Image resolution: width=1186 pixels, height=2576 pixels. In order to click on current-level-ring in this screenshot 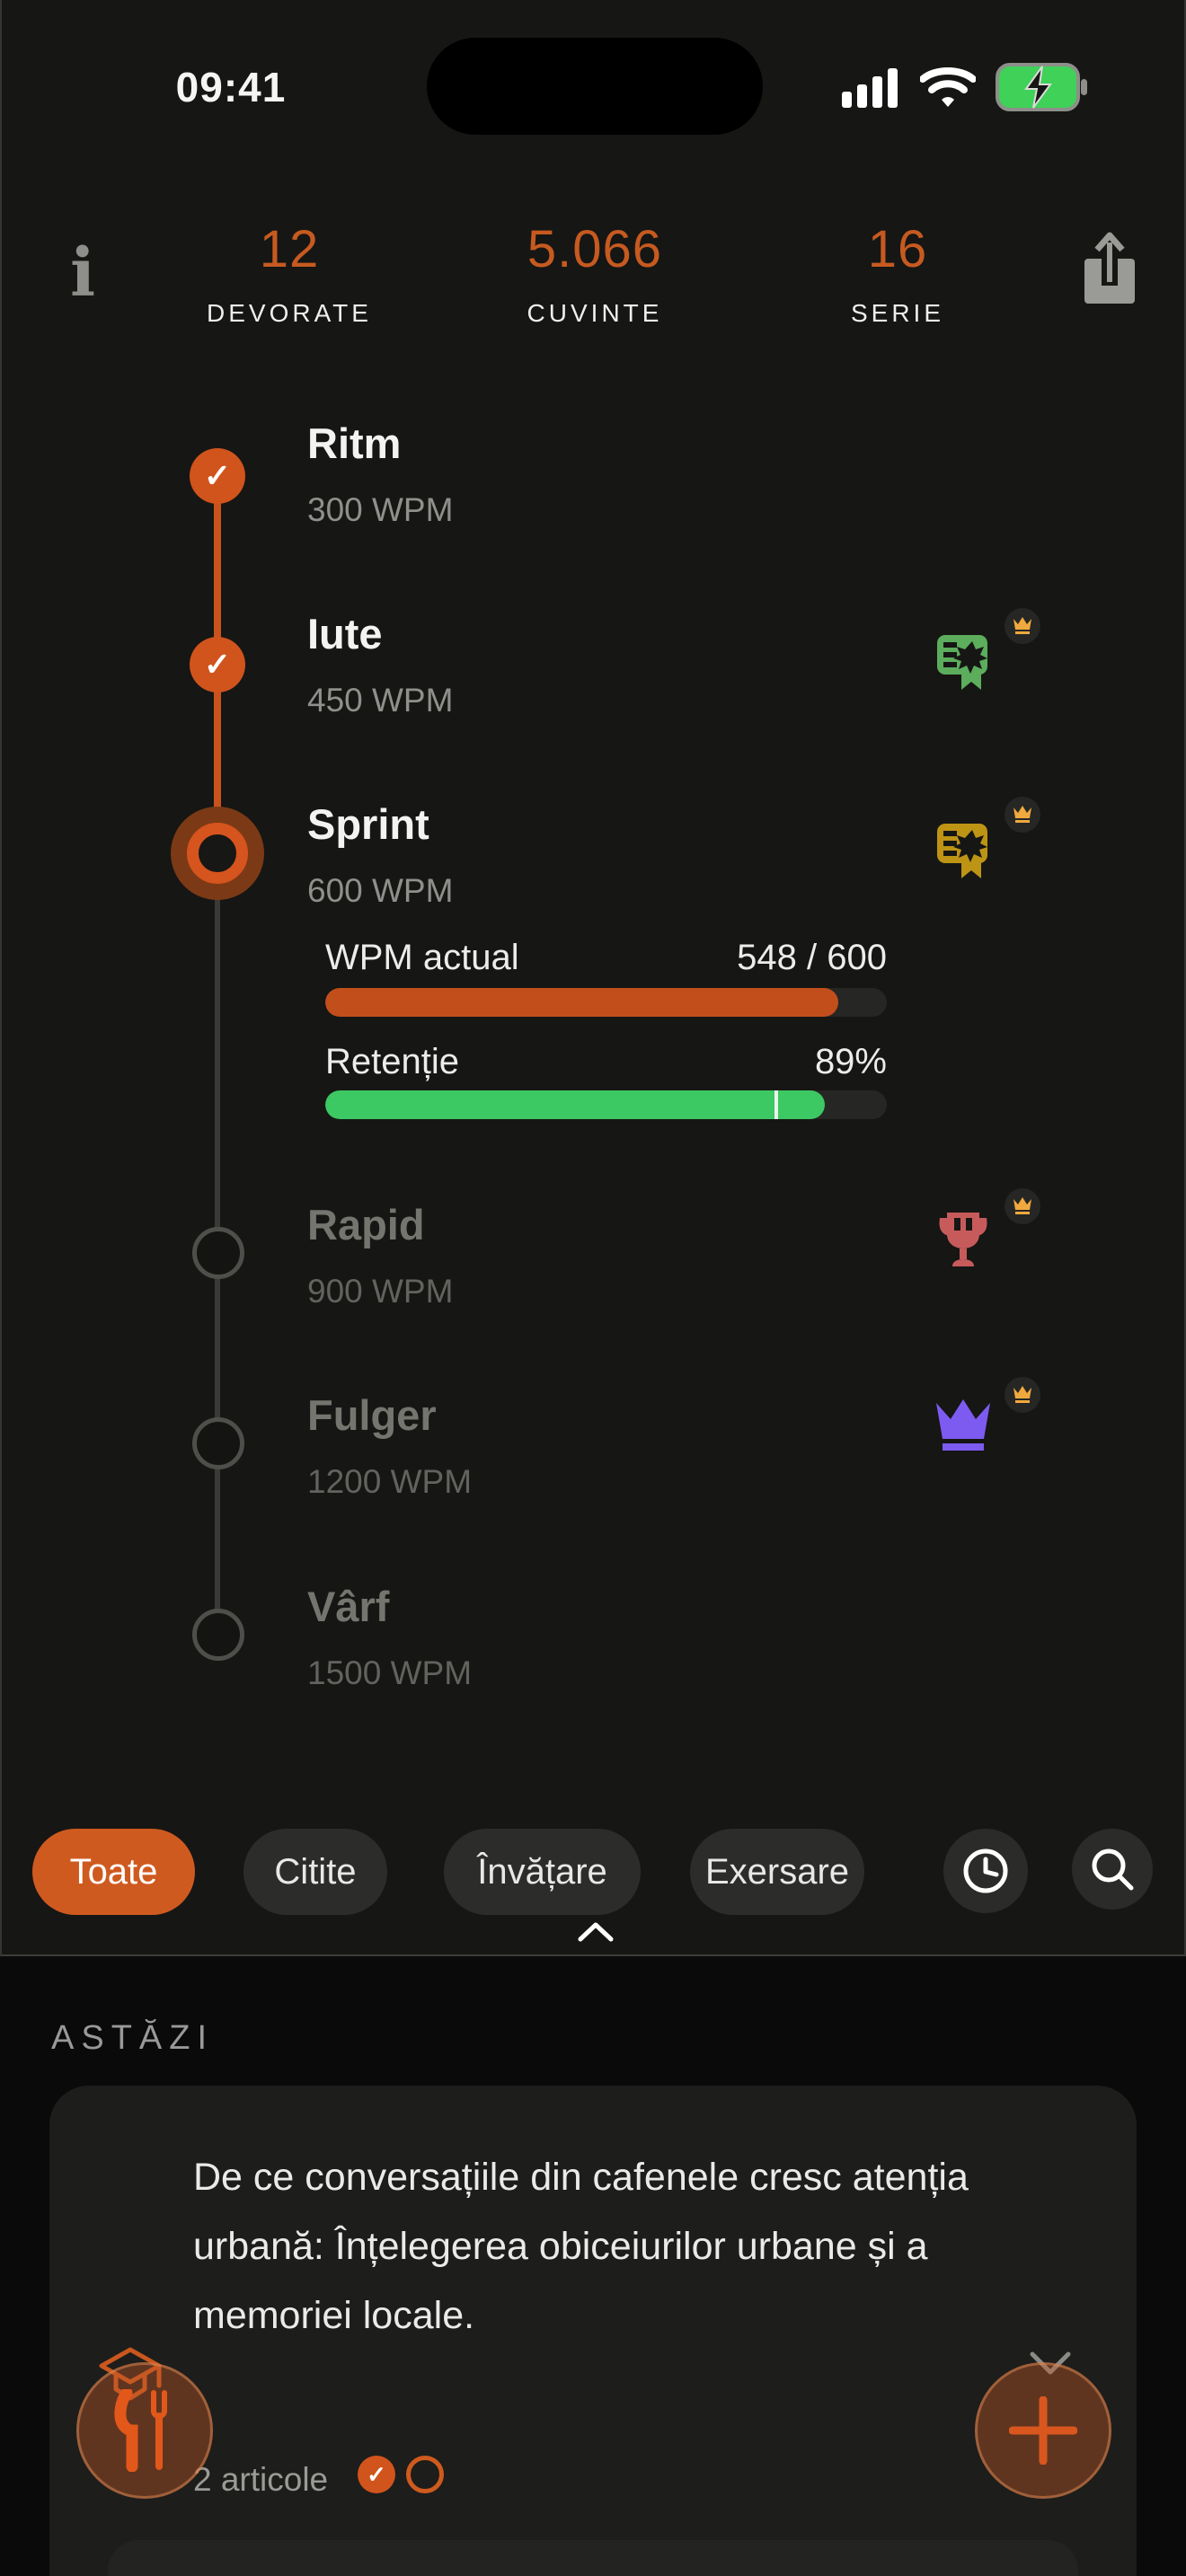, I will do `click(217, 853)`.